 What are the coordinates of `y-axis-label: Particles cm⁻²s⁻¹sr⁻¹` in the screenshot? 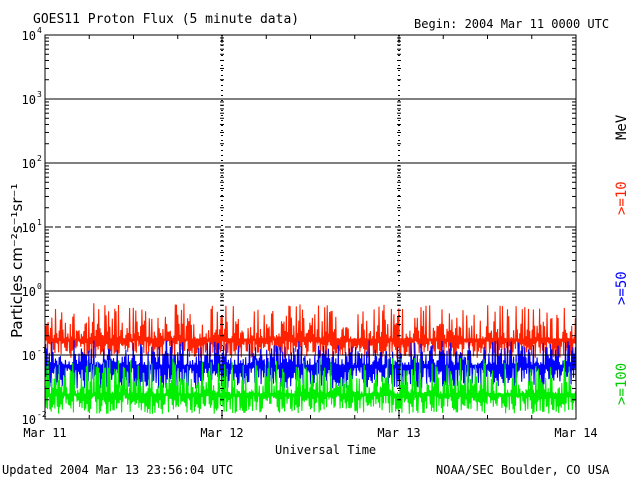 It's located at (17, 261).